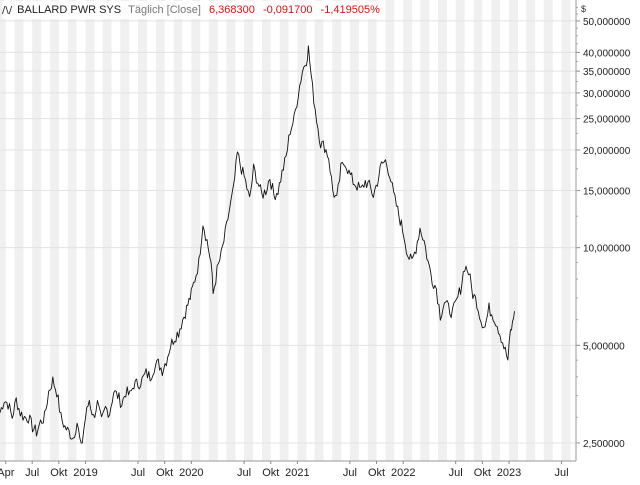 The width and height of the screenshot is (640, 485). I want to click on x-tick-label: 2022, so click(403, 473).